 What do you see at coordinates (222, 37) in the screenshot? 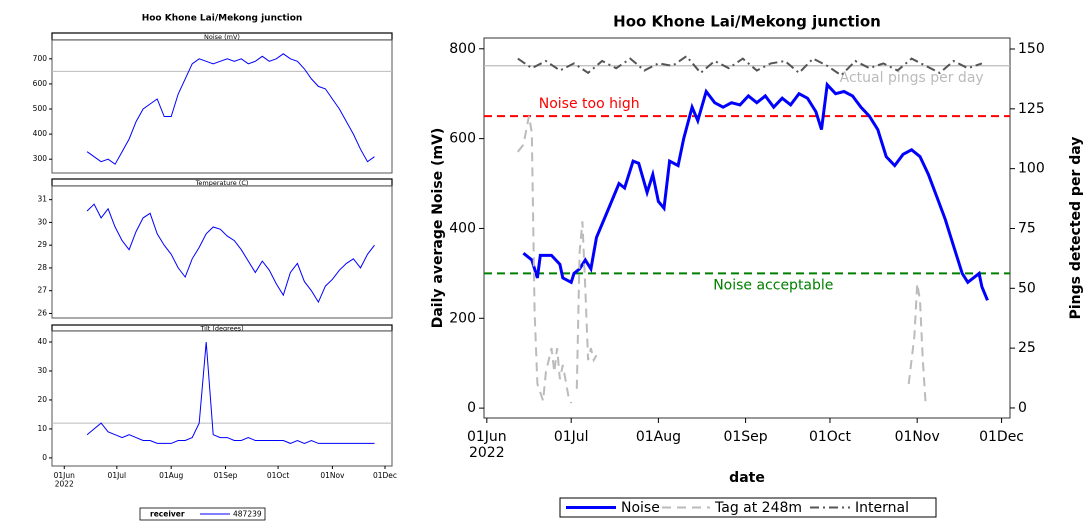
I see `panel-label: Noise (mV)` at bounding box center [222, 37].